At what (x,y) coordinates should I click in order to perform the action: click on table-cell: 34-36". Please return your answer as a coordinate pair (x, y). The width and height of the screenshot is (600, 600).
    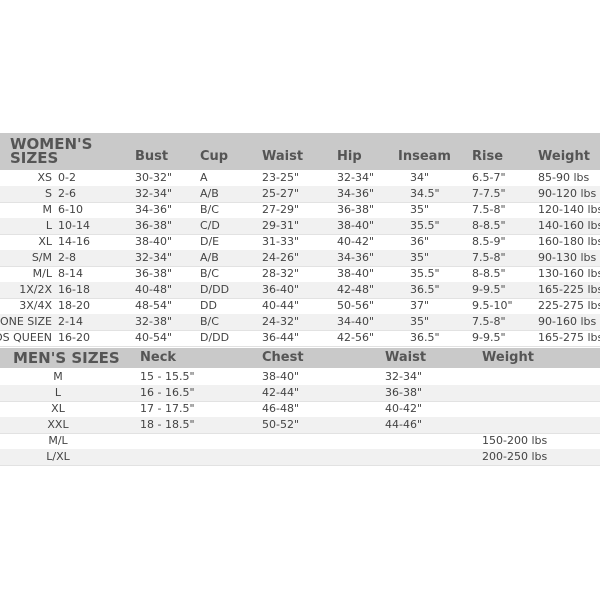
    Looking at the image, I should click on (154, 209).